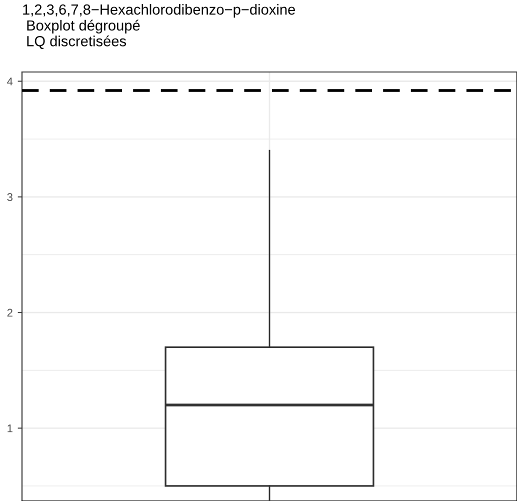  What do you see at coordinates (10, 428) in the screenshot?
I see `y-tick-label: 1` at bounding box center [10, 428].